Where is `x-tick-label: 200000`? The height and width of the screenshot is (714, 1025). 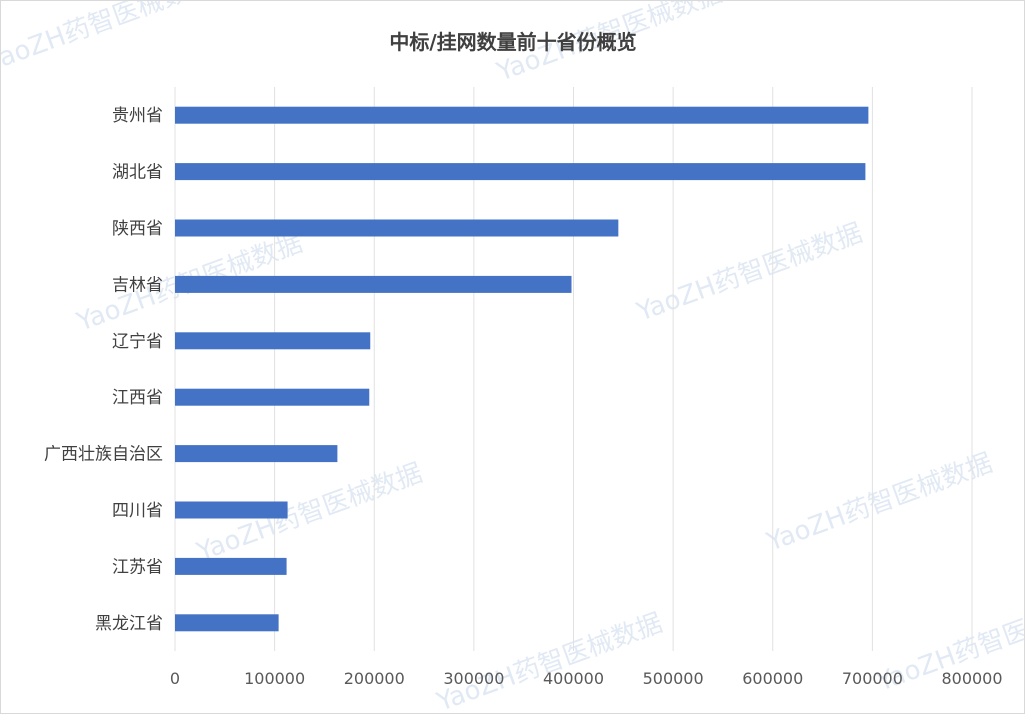
x-tick-label: 200000 is located at coordinates (374, 678).